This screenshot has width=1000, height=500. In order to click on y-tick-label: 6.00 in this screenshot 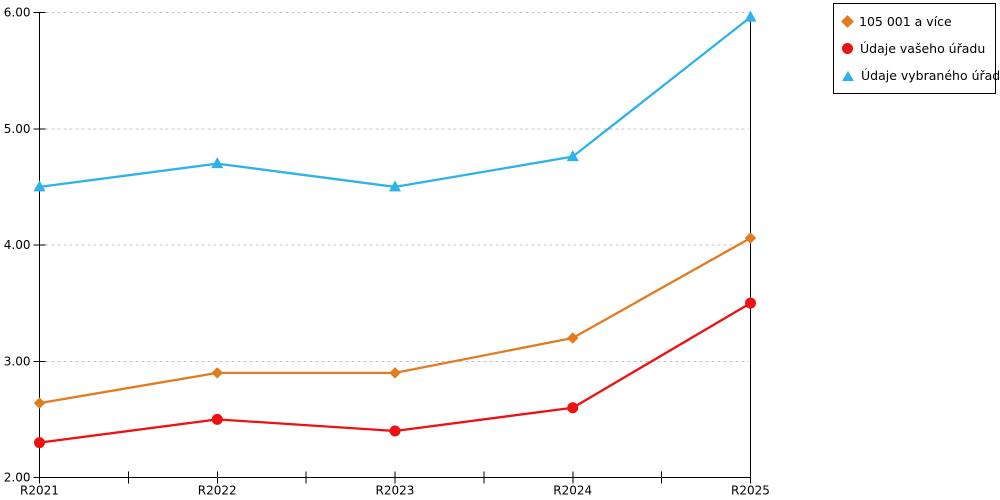, I will do `click(17, 13)`.